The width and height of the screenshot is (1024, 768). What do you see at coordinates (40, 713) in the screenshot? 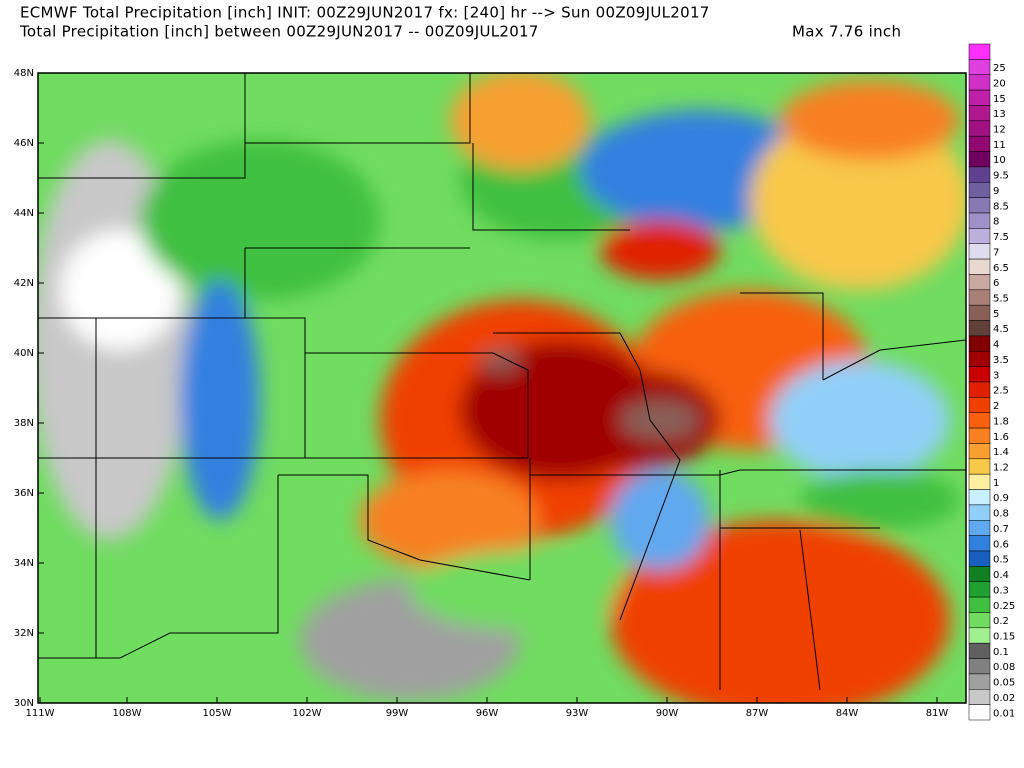
I see `lon-label: 111W` at bounding box center [40, 713].